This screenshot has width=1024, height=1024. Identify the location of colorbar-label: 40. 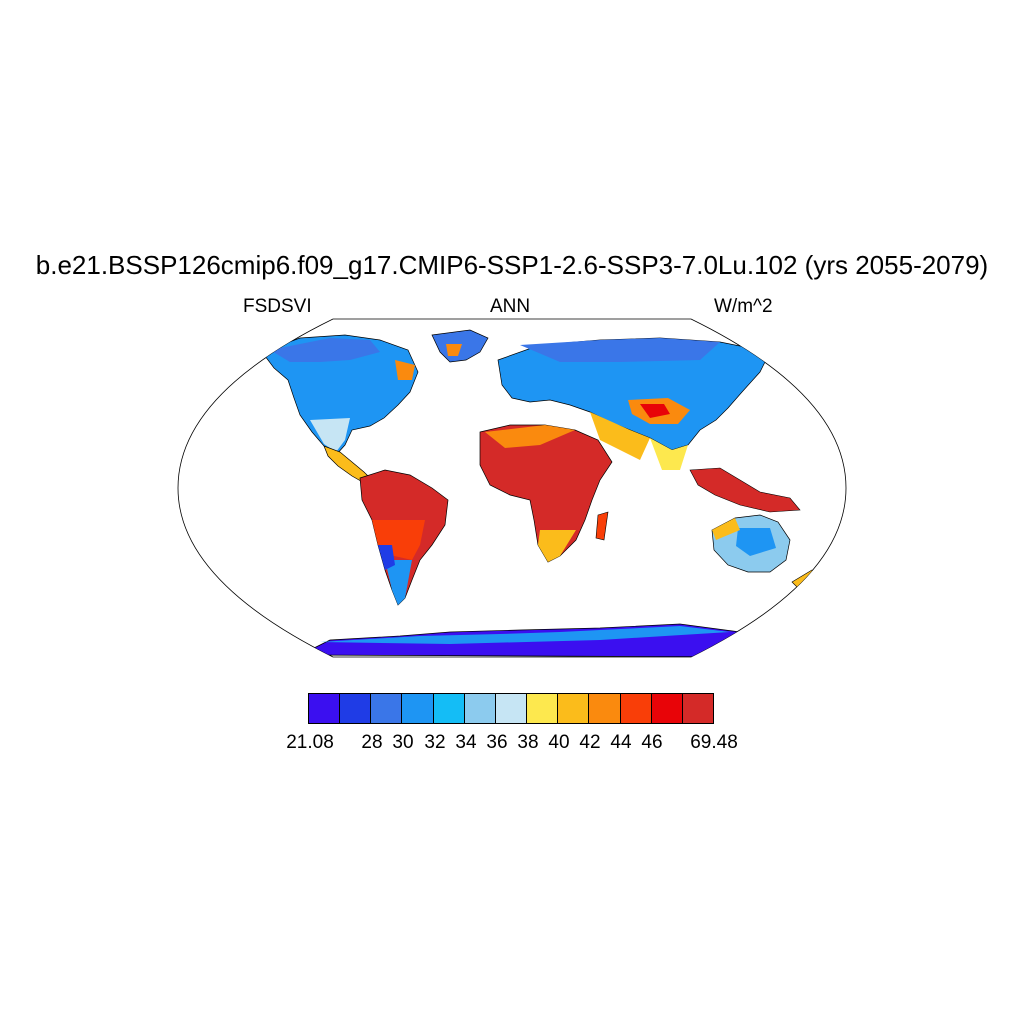
(559, 742).